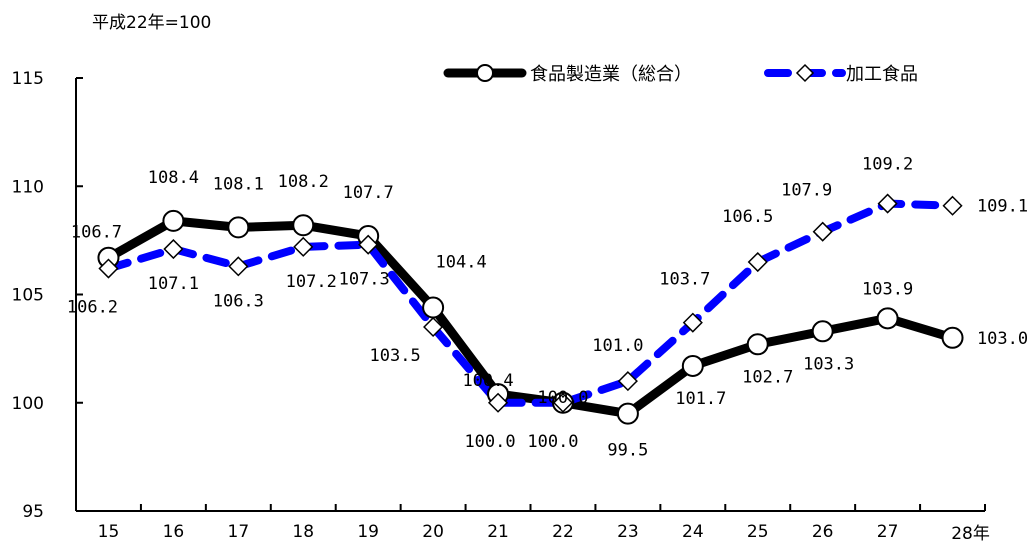 Image resolution: width=1033 pixels, height=551 pixels. I want to click on x-tick-label: 18, so click(303, 532).